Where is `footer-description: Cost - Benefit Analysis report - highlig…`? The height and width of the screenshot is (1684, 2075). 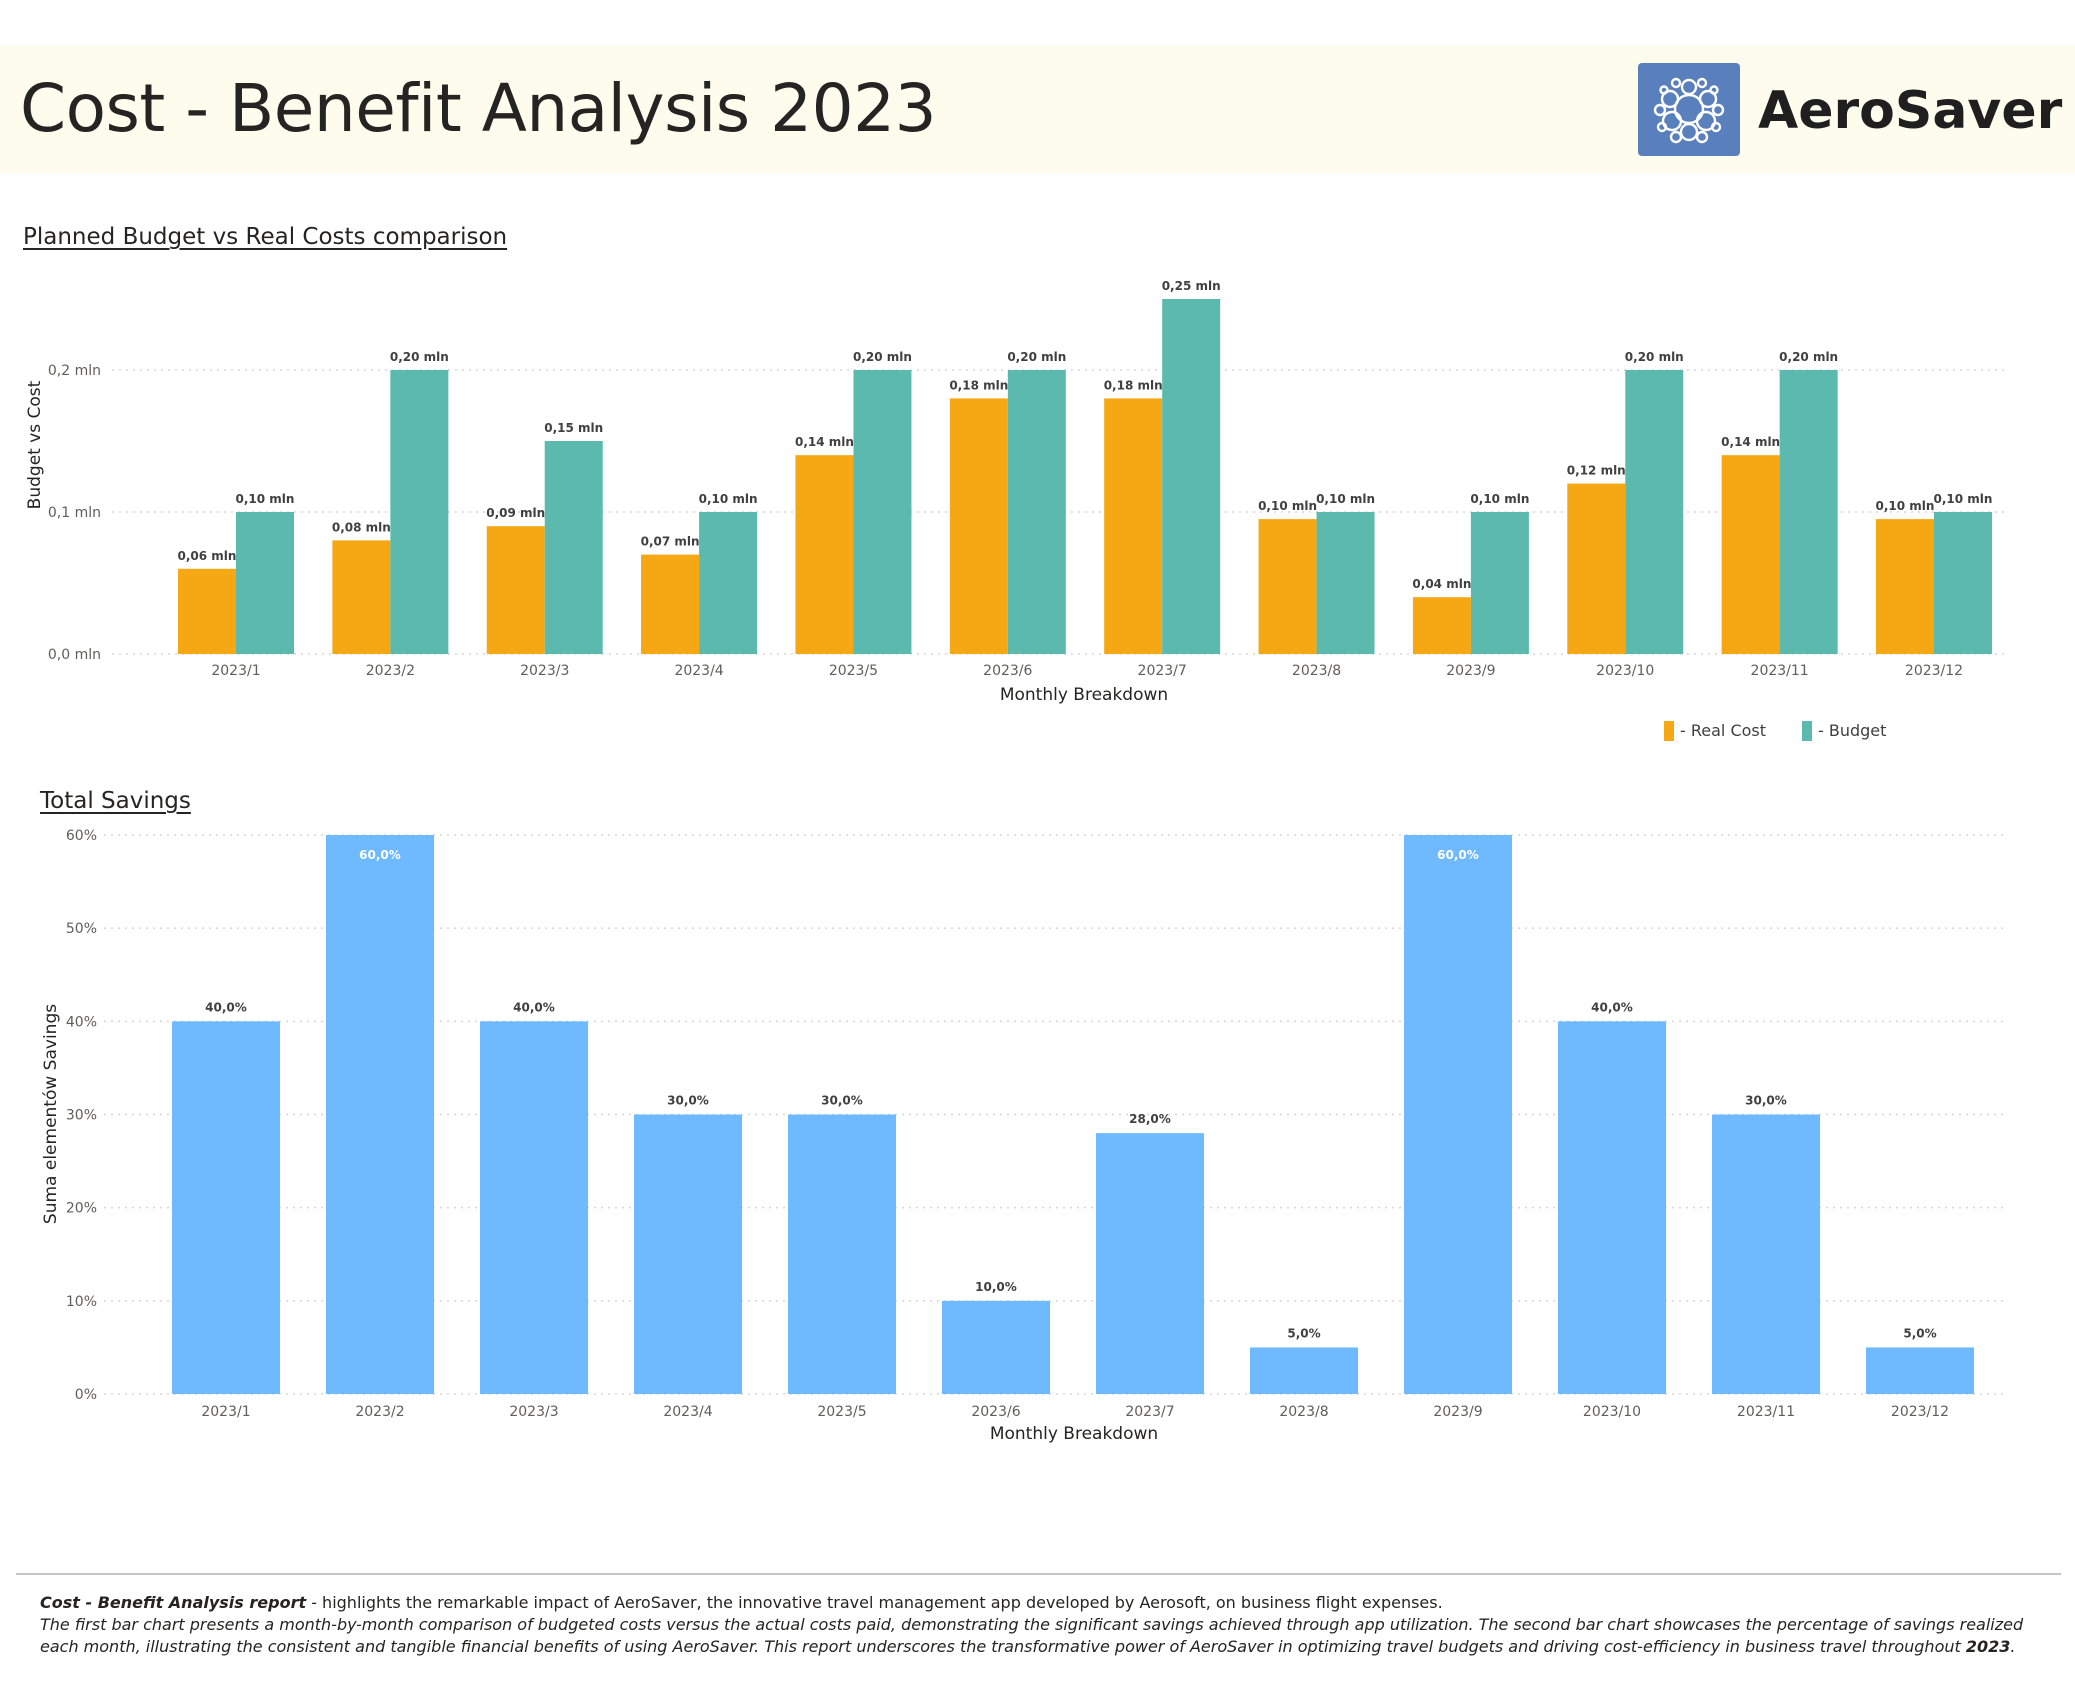 footer-description: Cost - Benefit Analysis report - highlig… is located at coordinates (1035, 1625).